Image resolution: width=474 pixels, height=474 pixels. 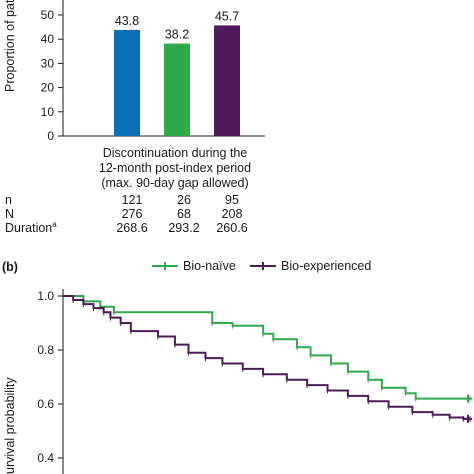 I want to click on table-row-label-text: n, so click(x=8, y=200).